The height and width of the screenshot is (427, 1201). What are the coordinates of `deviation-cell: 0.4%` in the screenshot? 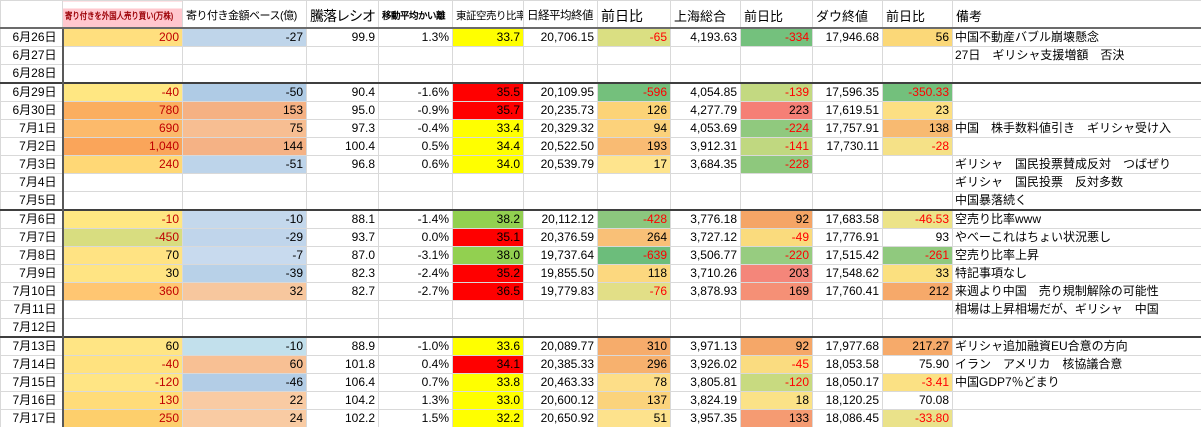 It's located at (415, 364).